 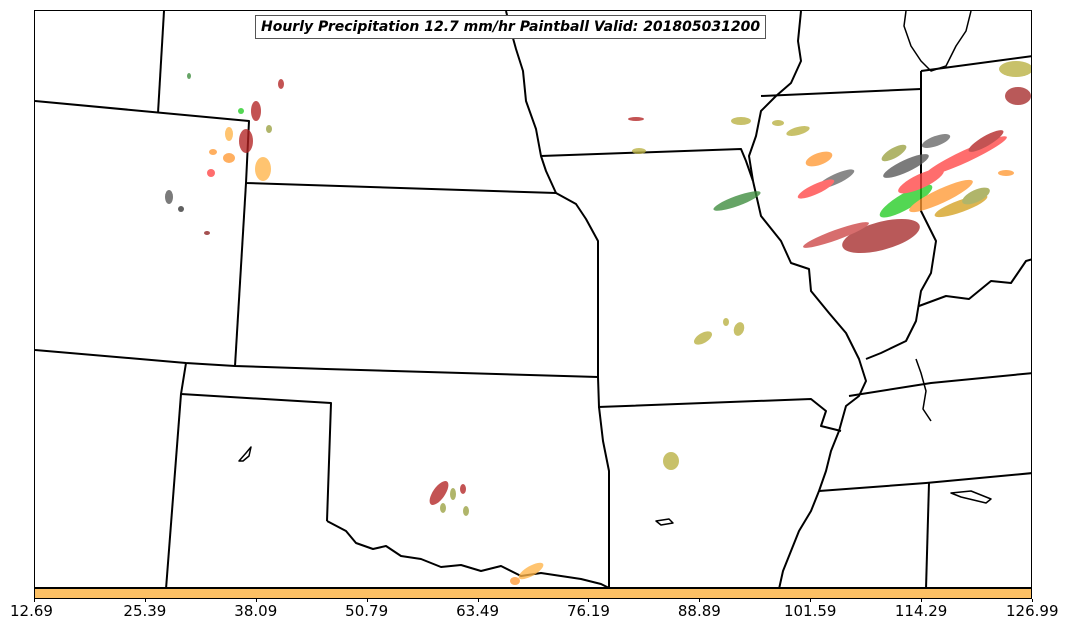 I want to click on new-mexico-west-border, so click(x=173, y=490).